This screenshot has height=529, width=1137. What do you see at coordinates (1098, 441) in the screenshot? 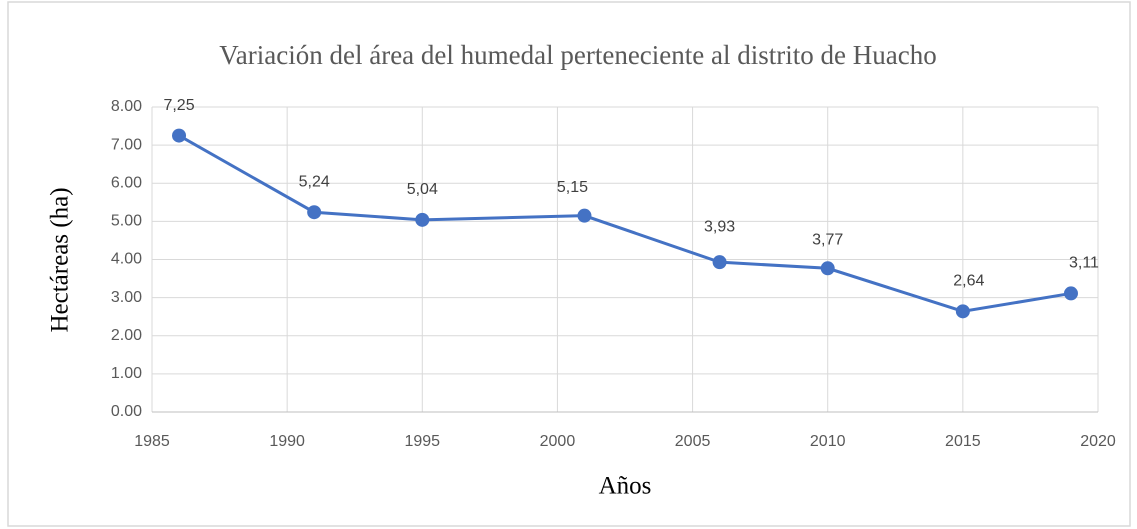
I see `x-tick-label: 2020` at bounding box center [1098, 441].